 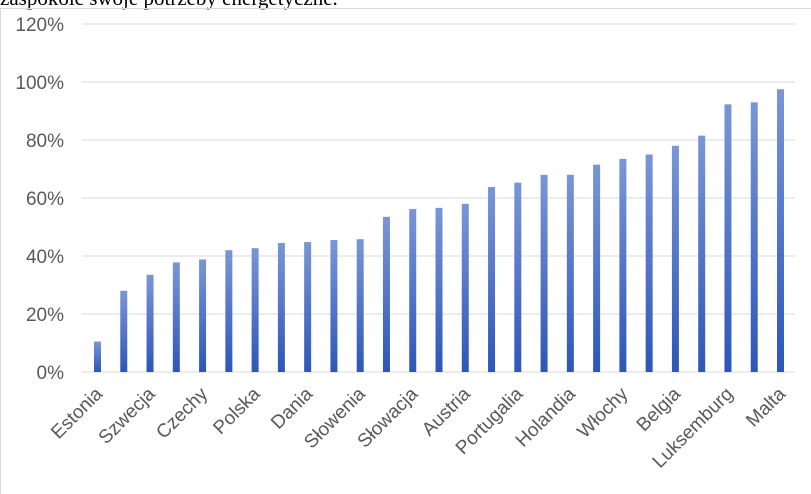 I want to click on y-tick-label: 20%, so click(x=45, y=315).